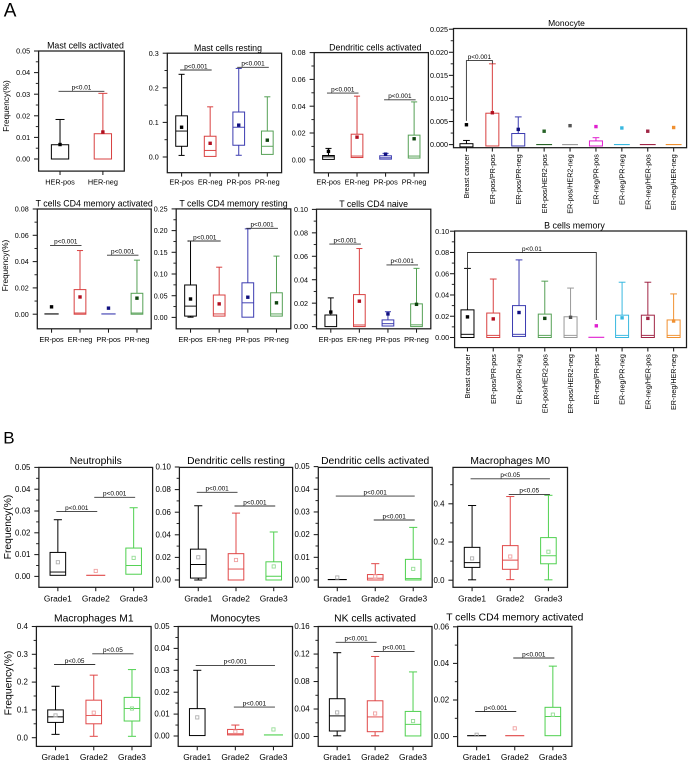  I want to click on svg-text: HER-pos, so click(60, 181).